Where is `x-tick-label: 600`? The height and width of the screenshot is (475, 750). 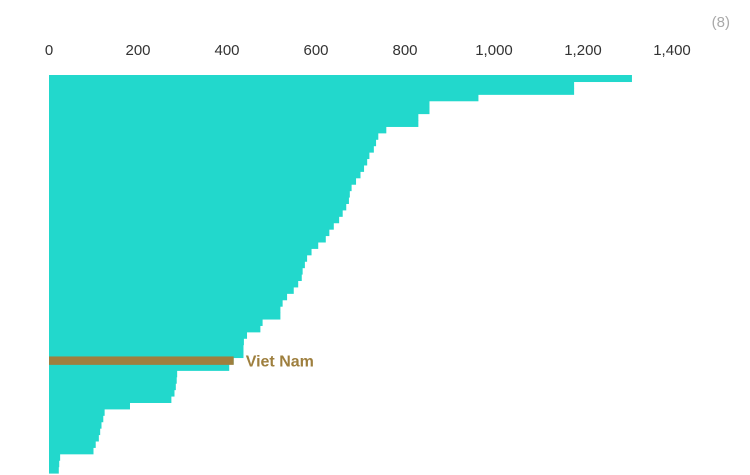 x-tick-label: 600 is located at coordinates (315, 50).